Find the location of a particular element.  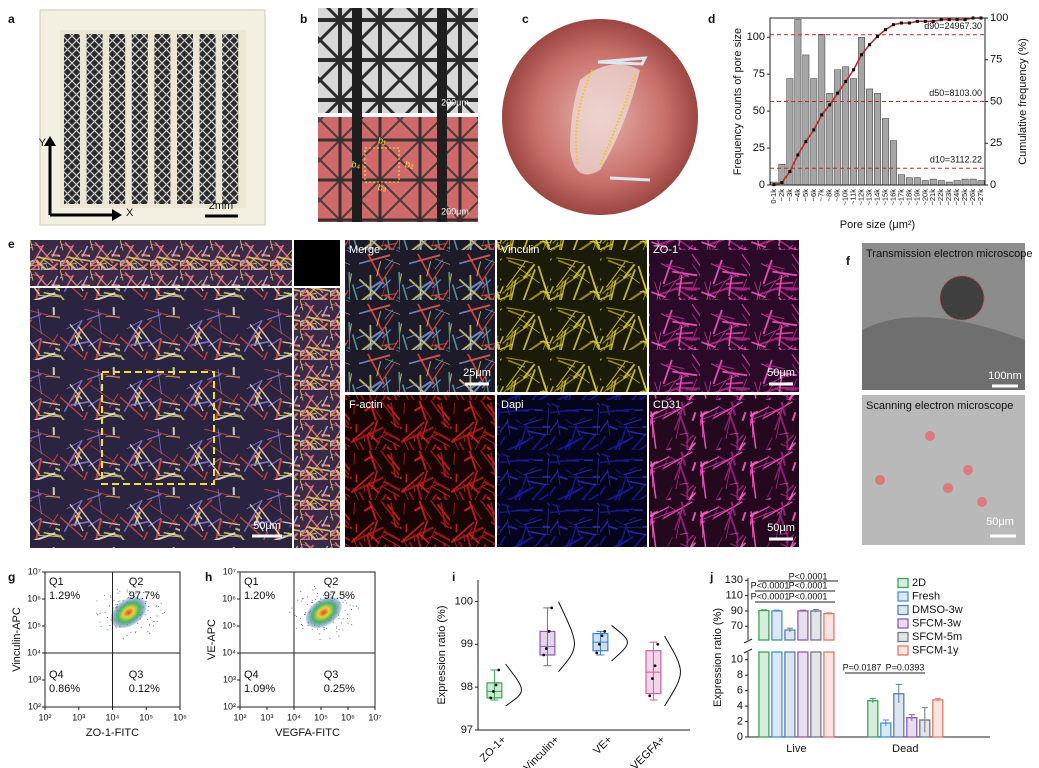

y-axis-label: Vinculin-APC is located at coordinates (17, 639).